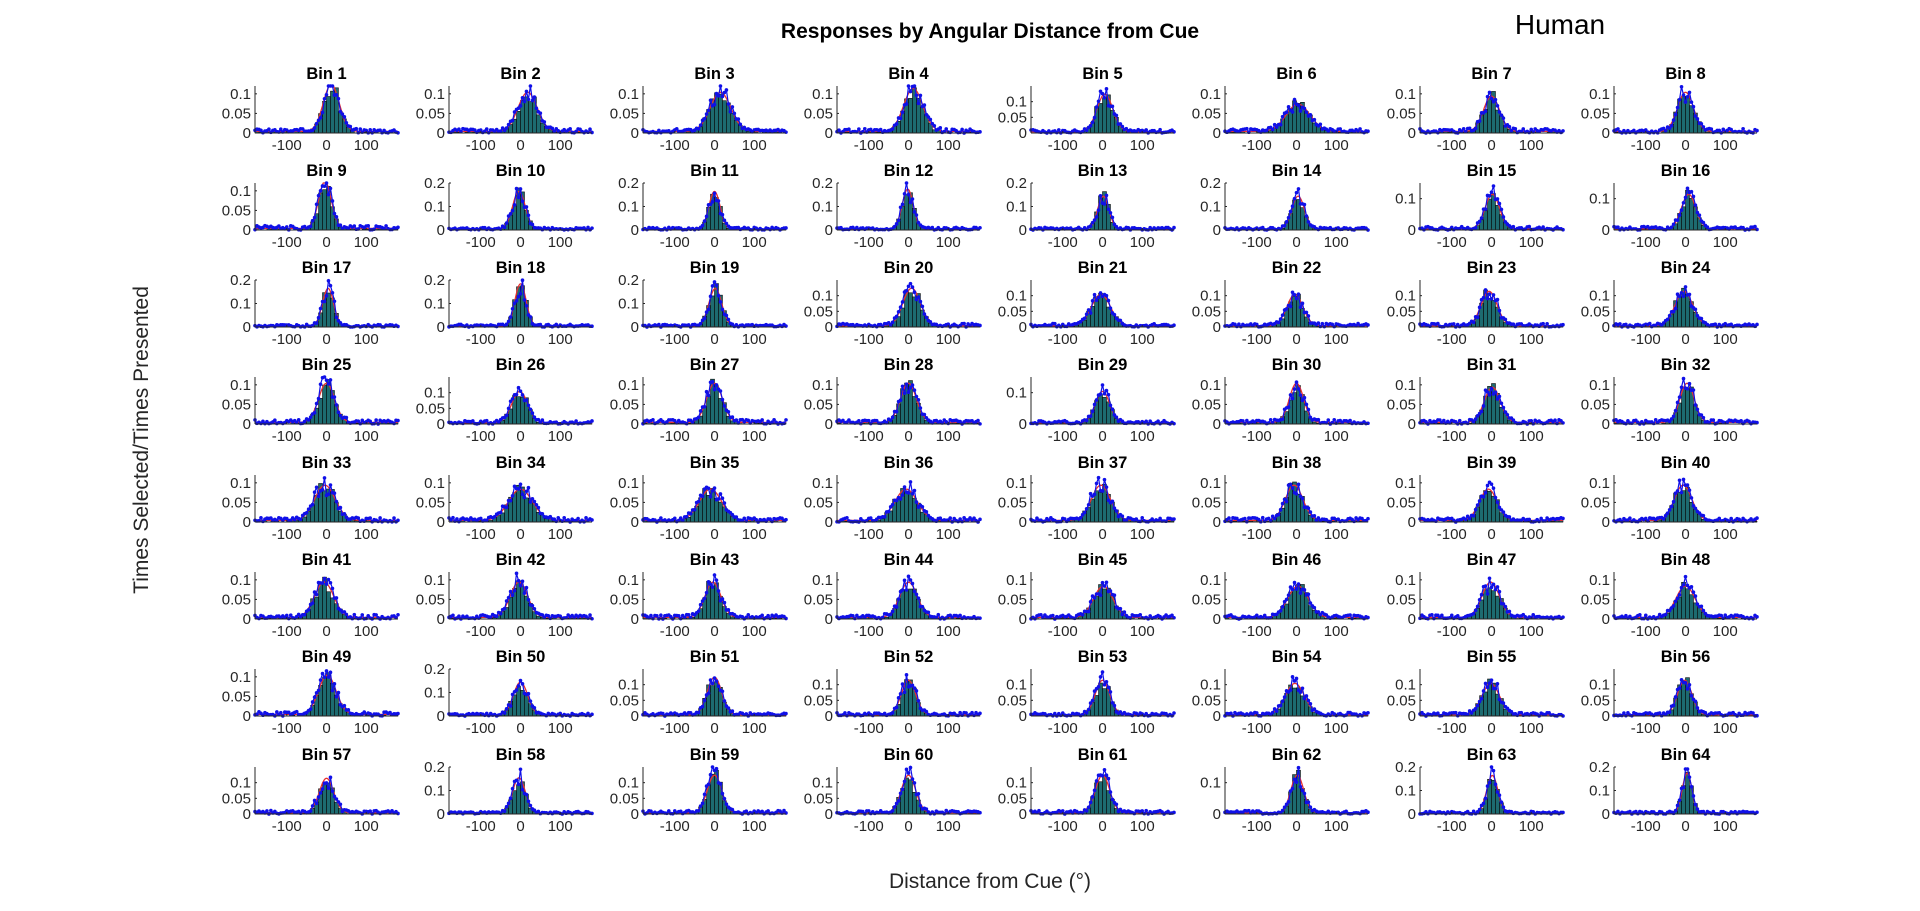  What do you see at coordinates (1142, 339) in the screenshot?
I see `x-tick-label: 100` at bounding box center [1142, 339].